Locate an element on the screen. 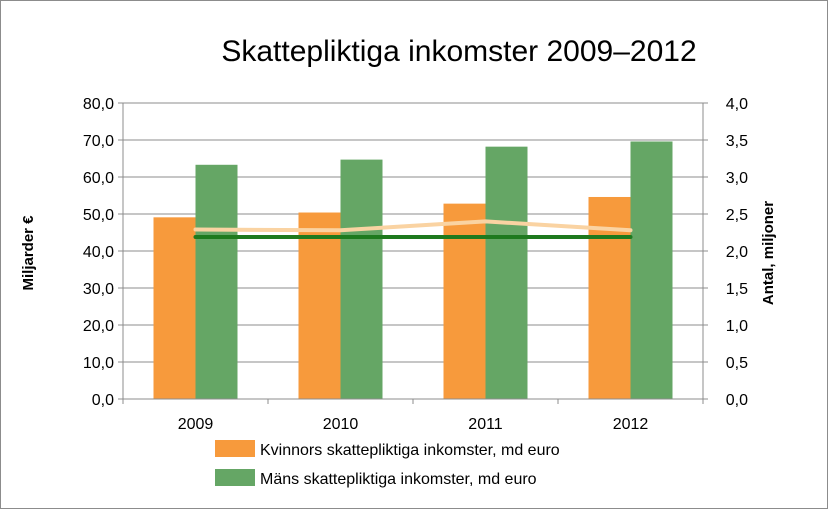 Image resolution: width=828 pixels, height=513 pixels. y-tick-label: 10,0 is located at coordinates (98, 363).